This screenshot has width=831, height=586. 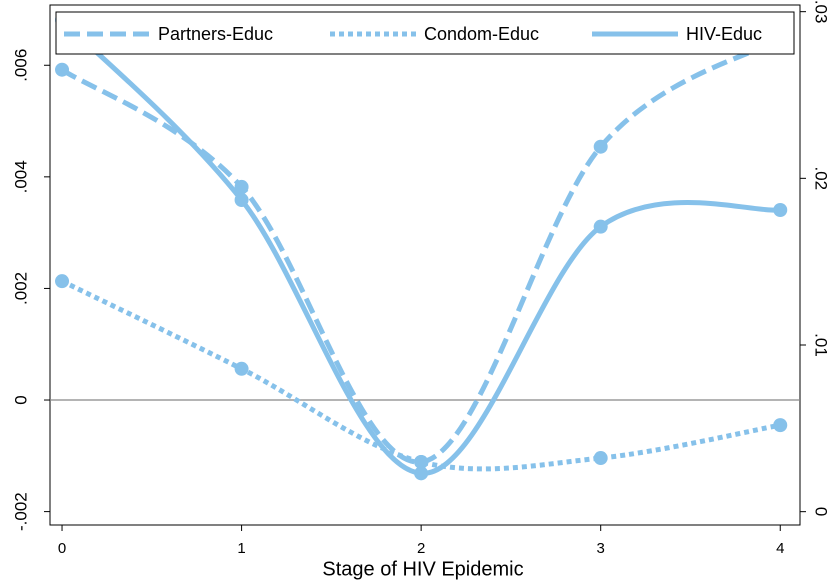 What do you see at coordinates (20, 399) in the screenshot?
I see `y-tick-label: 0` at bounding box center [20, 399].